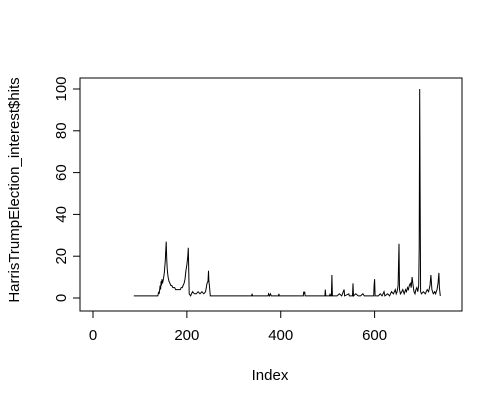  Describe the element at coordinates (238, 327) in the screenshot. I see `x-axis: 0 200 400 600` at that location.